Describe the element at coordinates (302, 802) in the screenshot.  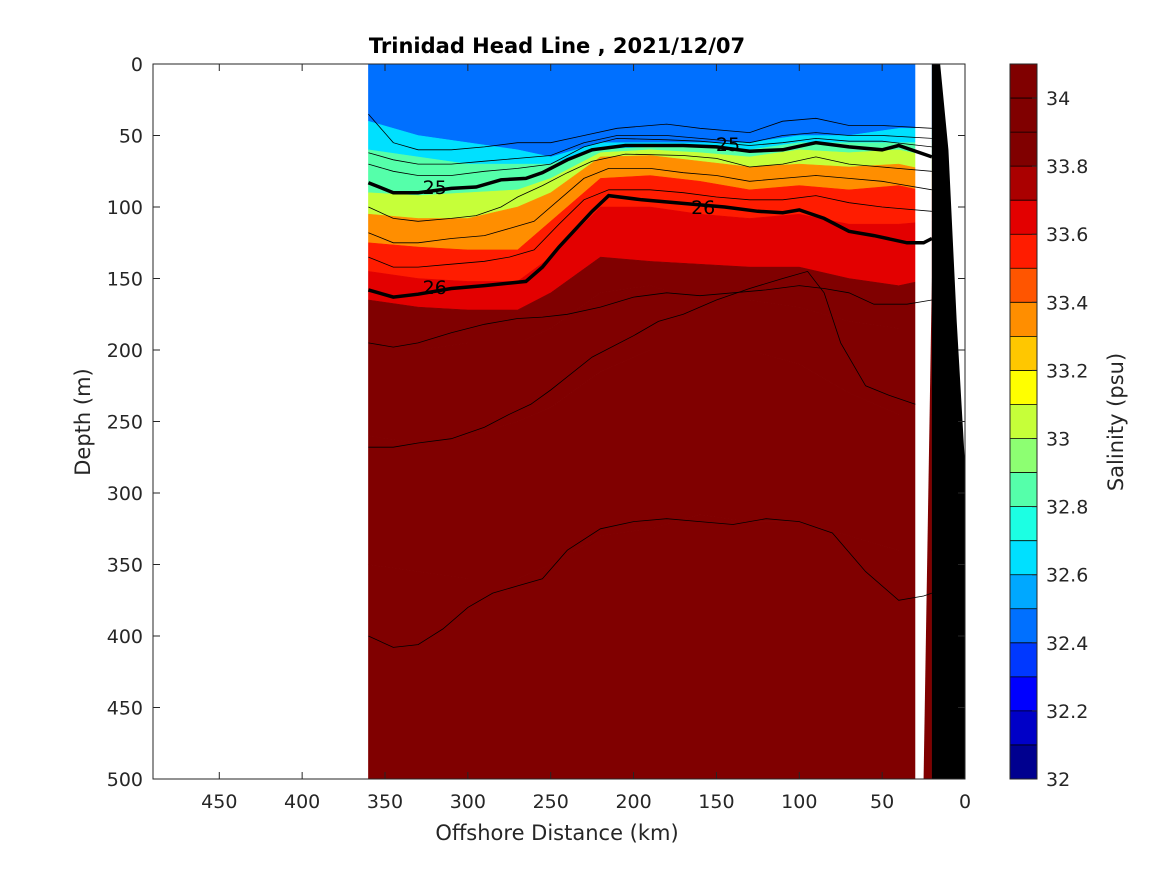
I see `x-tick-label: 400` at that location.